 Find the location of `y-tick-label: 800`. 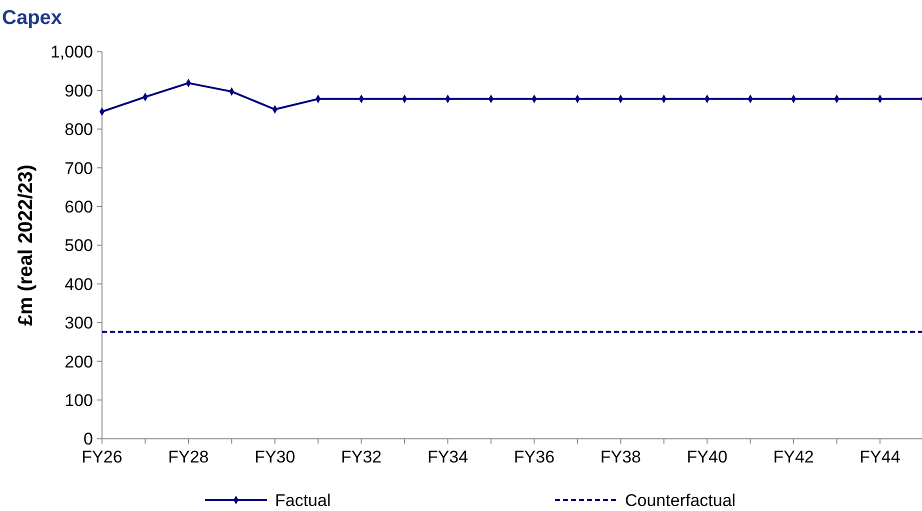

y-tick-label: 800 is located at coordinates (78, 130).